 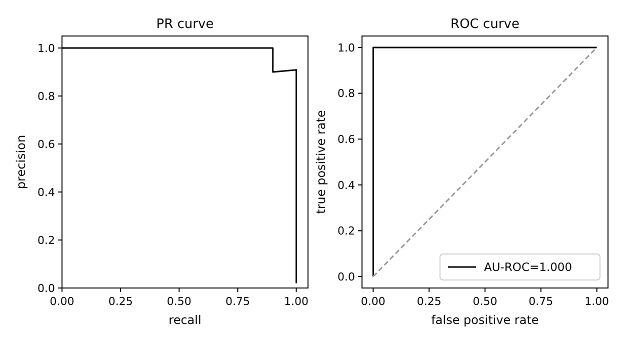 I want to click on y-axis-title: true positive rate, so click(x=321, y=162).